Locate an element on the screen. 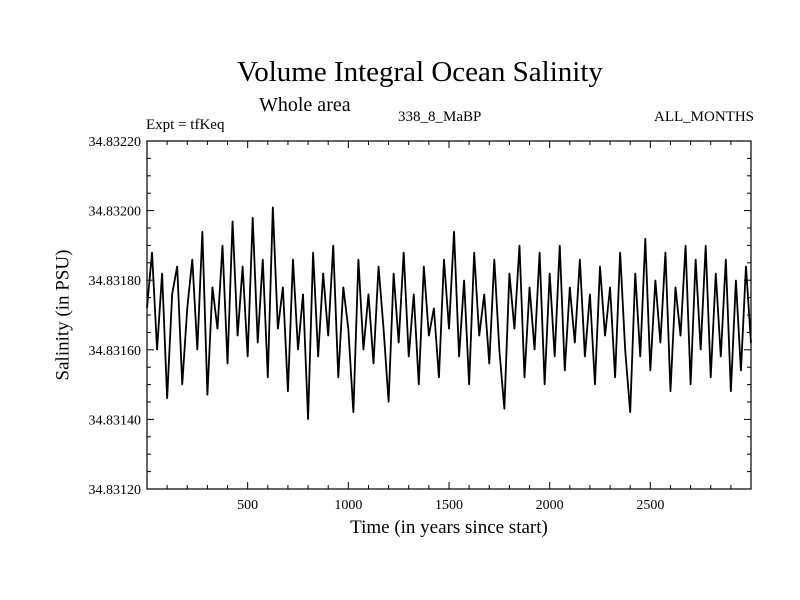  y-tick-label: 34.83160 is located at coordinates (115, 351).